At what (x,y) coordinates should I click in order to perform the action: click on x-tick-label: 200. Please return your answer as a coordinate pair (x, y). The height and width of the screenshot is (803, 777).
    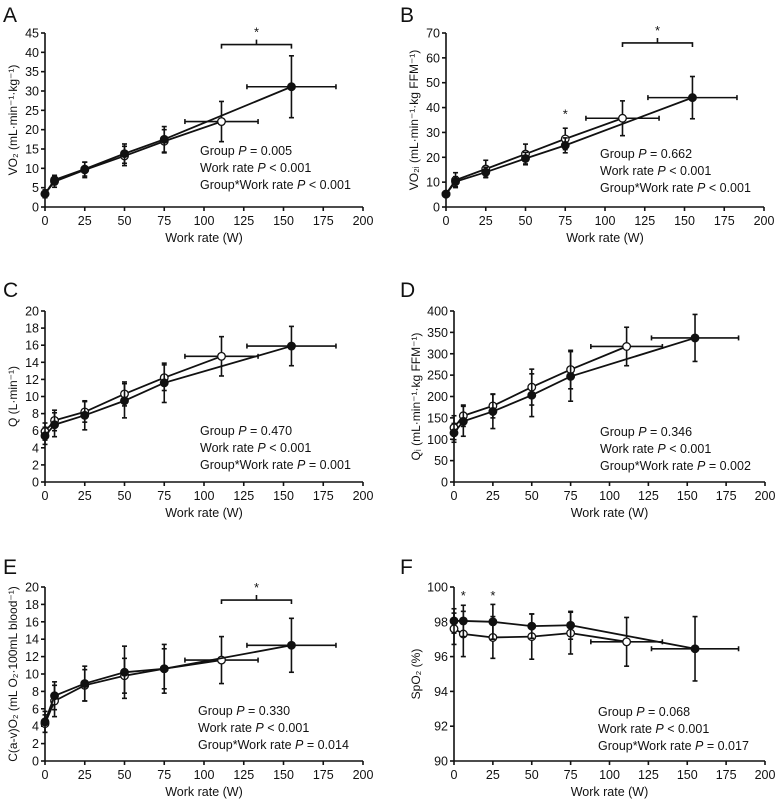
    Looking at the image, I should click on (363, 496).